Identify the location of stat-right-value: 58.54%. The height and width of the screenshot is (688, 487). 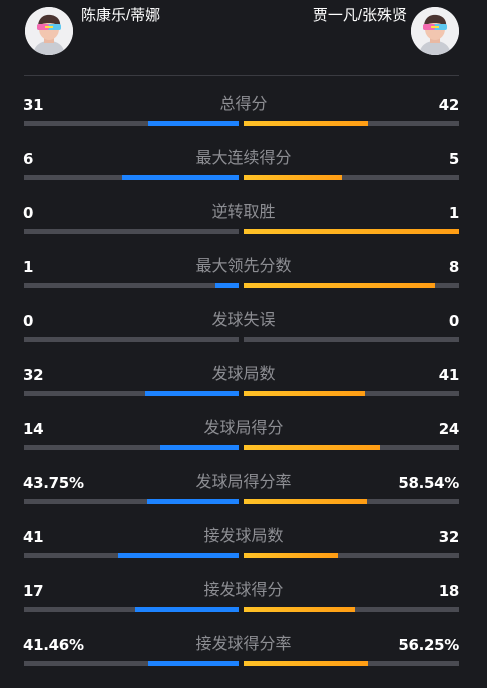
(428, 483).